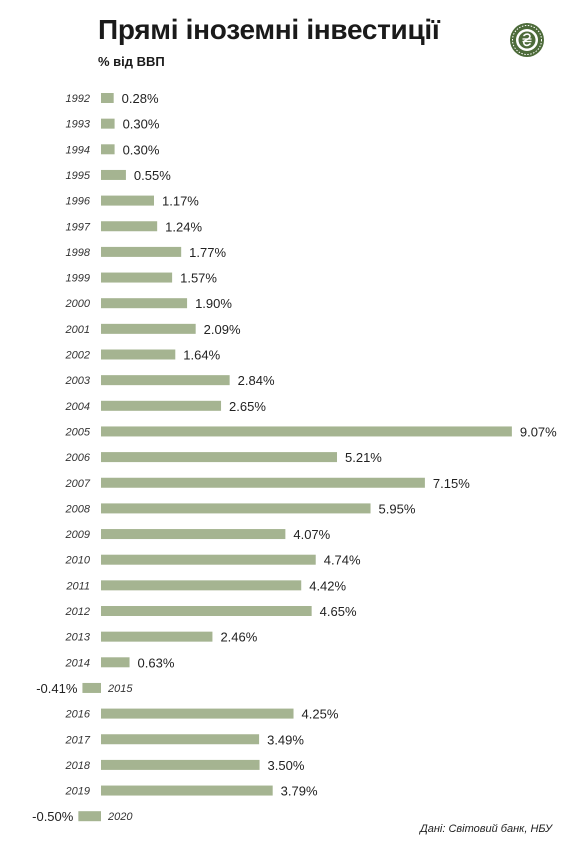  Describe the element at coordinates (193, 534) in the screenshot. I see `bar-2009` at that location.